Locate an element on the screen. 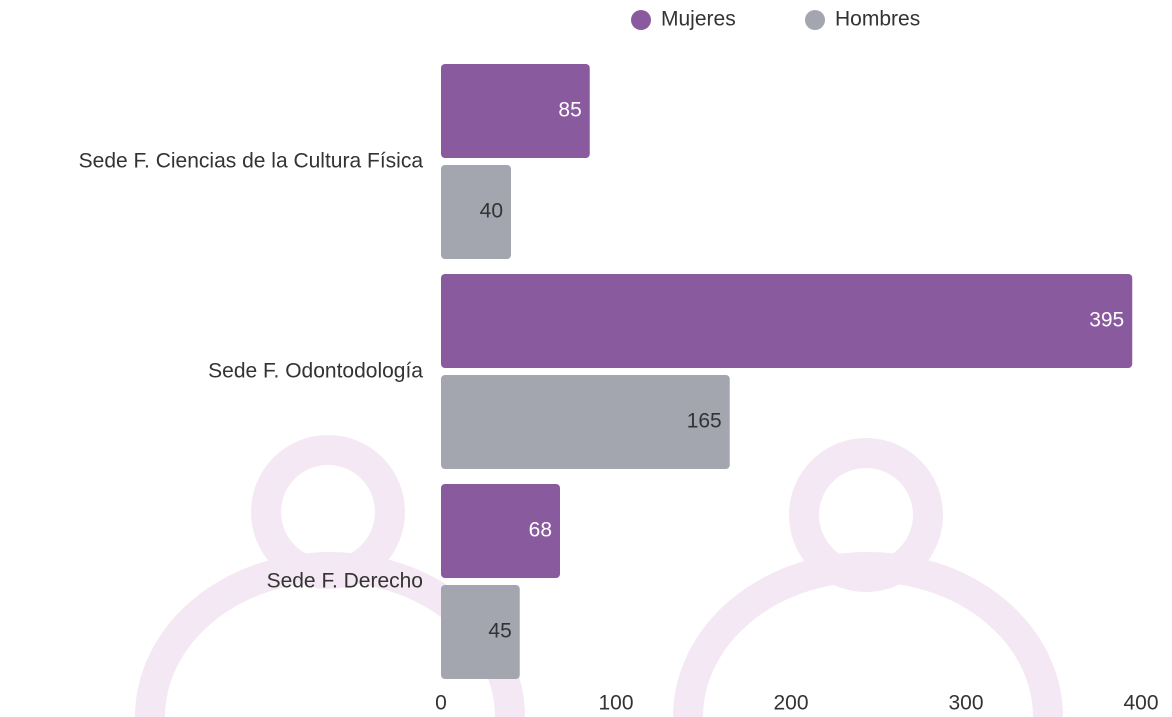 Image resolution: width=1172 pixels, height=717 pixels. data-label: 68 is located at coordinates (540, 530).